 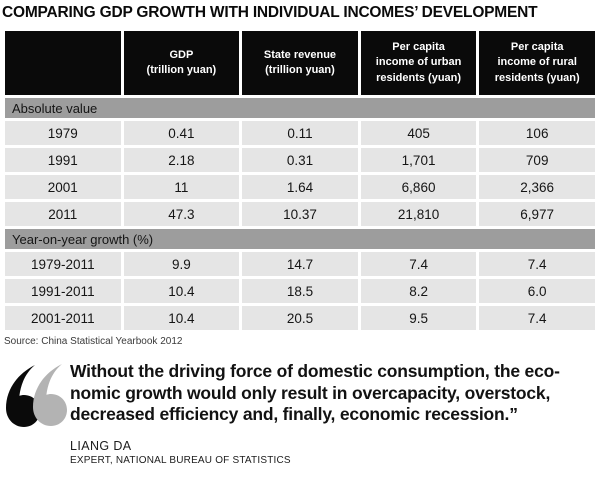 I want to click on value-cell: 2,366, so click(x=537, y=187).